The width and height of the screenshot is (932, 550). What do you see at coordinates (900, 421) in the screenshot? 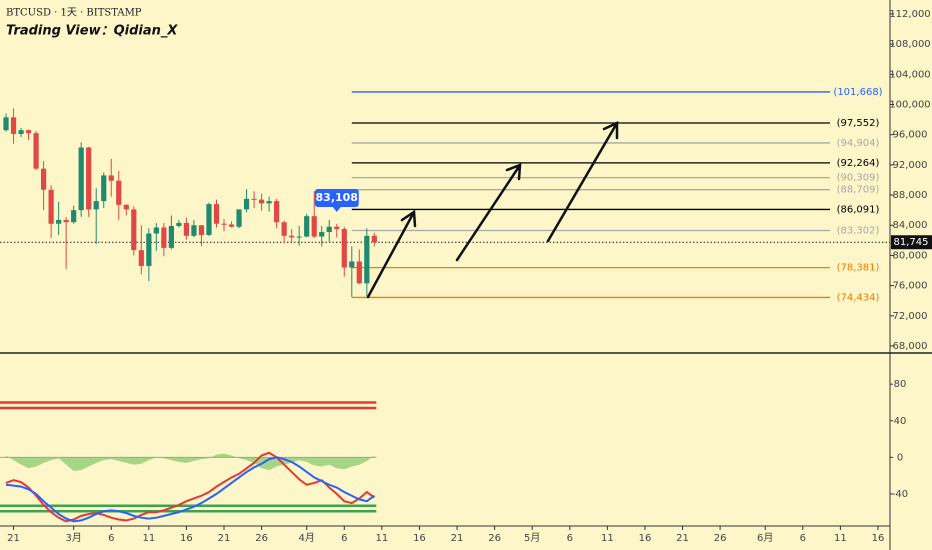
I see `y-tick-label: 40` at bounding box center [900, 421].